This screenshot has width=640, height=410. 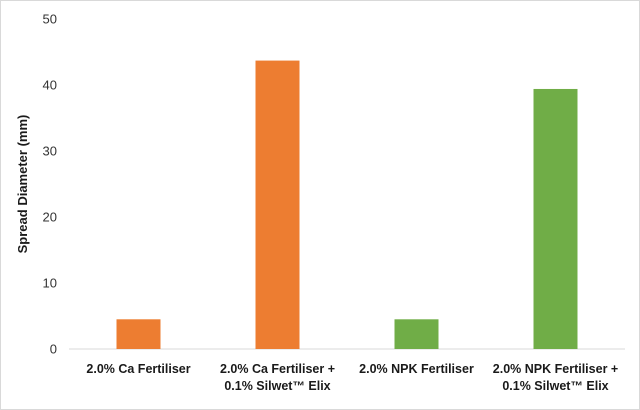 What do you see at coordinates (277, 377) in the screenshot?
I see `category-label: 2.0% Ca Fertiliser + 0.1% Silwet™ Elix` at bounding box center [277, 377].